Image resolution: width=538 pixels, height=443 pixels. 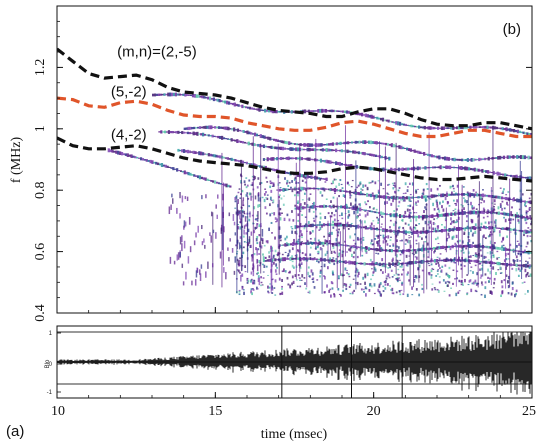 I want to click on x-tick-label: 20, so click(x=374, y=411).